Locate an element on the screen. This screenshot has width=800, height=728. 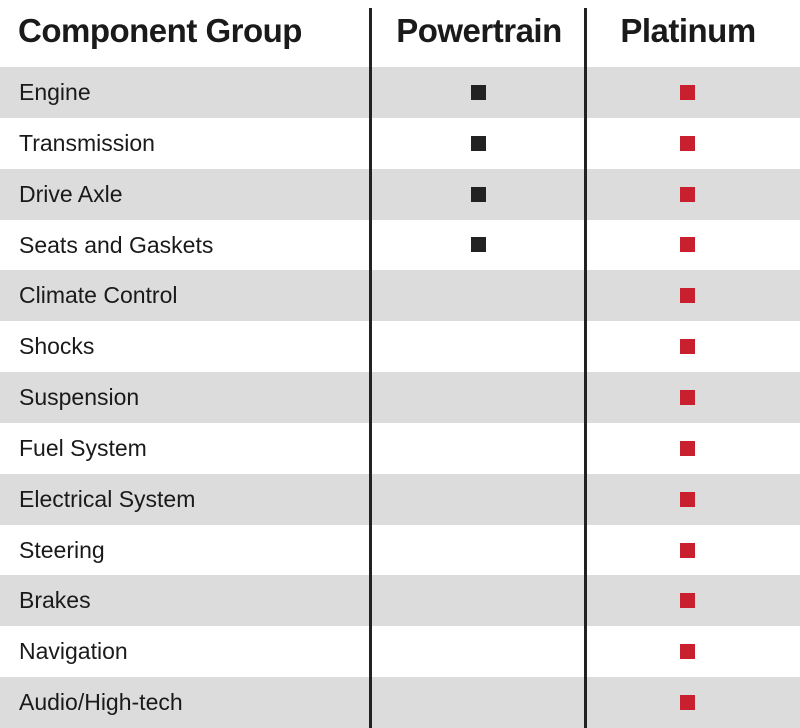
table-row: Fuel System is located at coordinates (400, 448).